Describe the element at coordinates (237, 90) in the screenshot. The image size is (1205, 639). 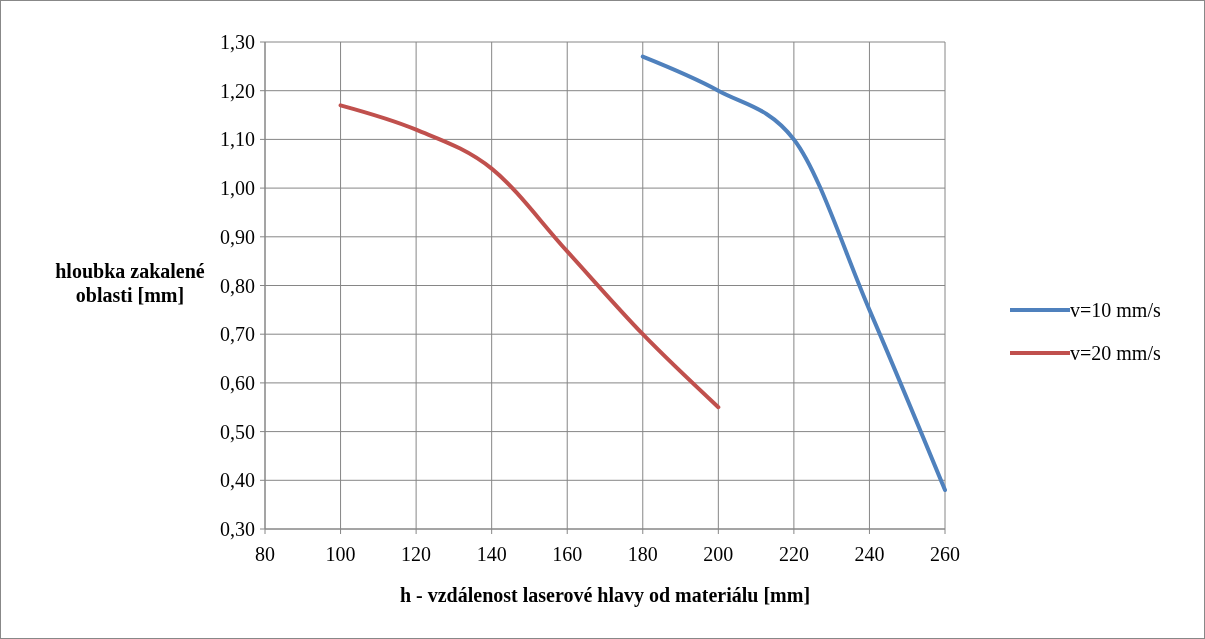
I see `y-tick-label: 1,20` at that location.